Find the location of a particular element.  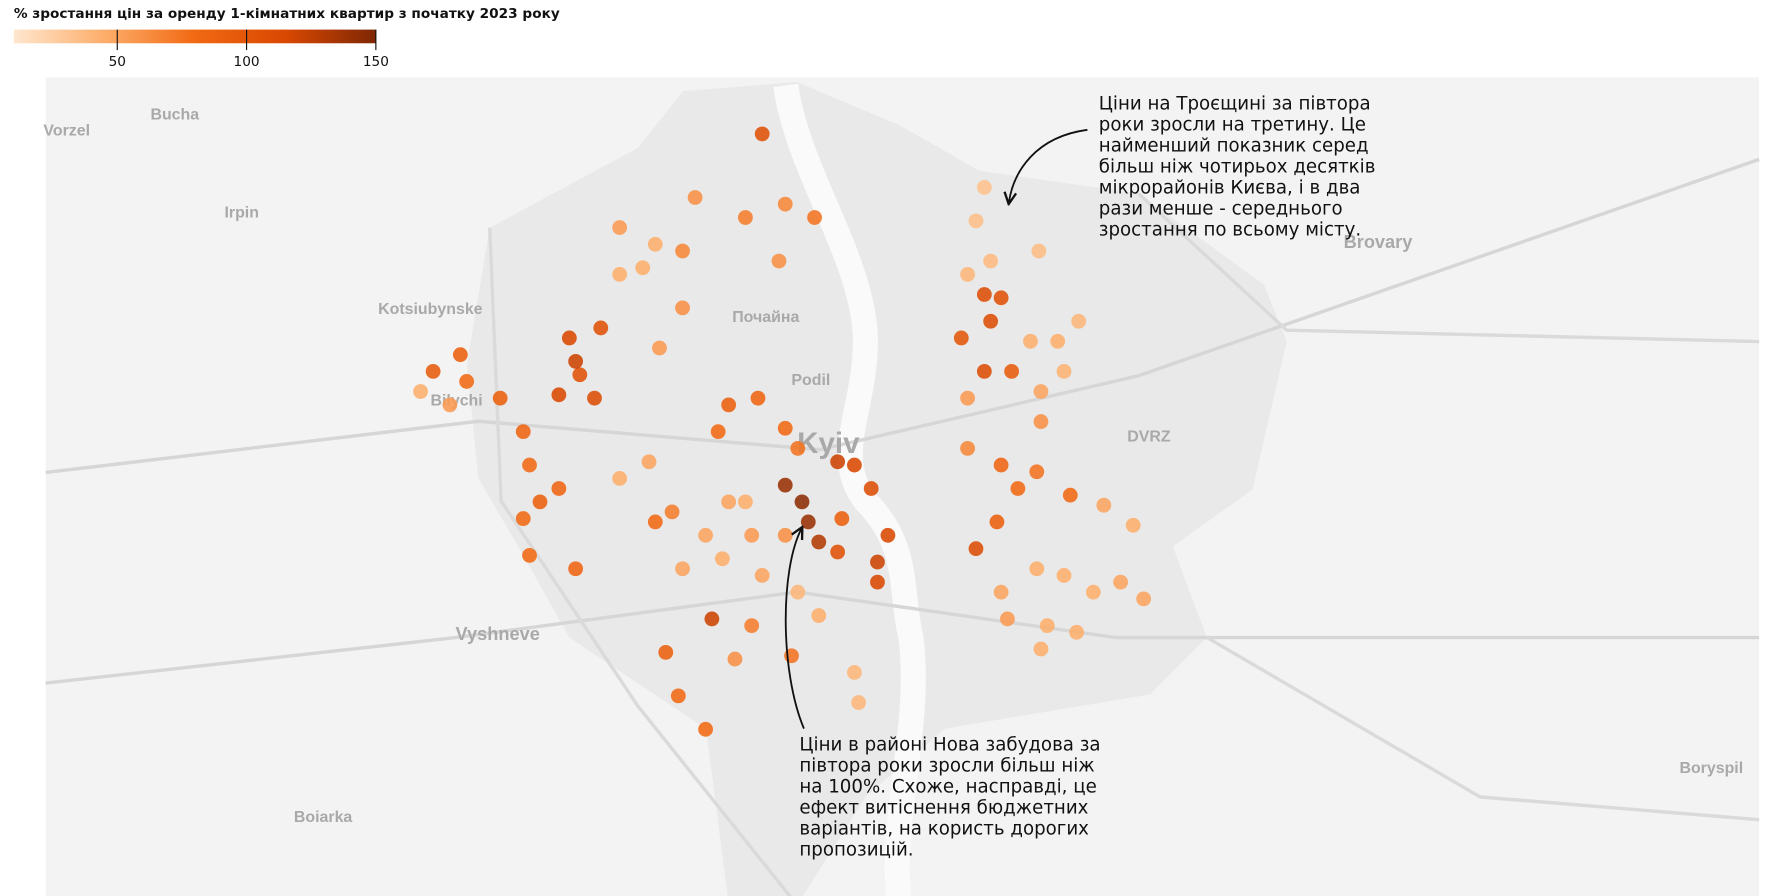

place-label: Kotsiubynske is located at coordinates (430, 309).